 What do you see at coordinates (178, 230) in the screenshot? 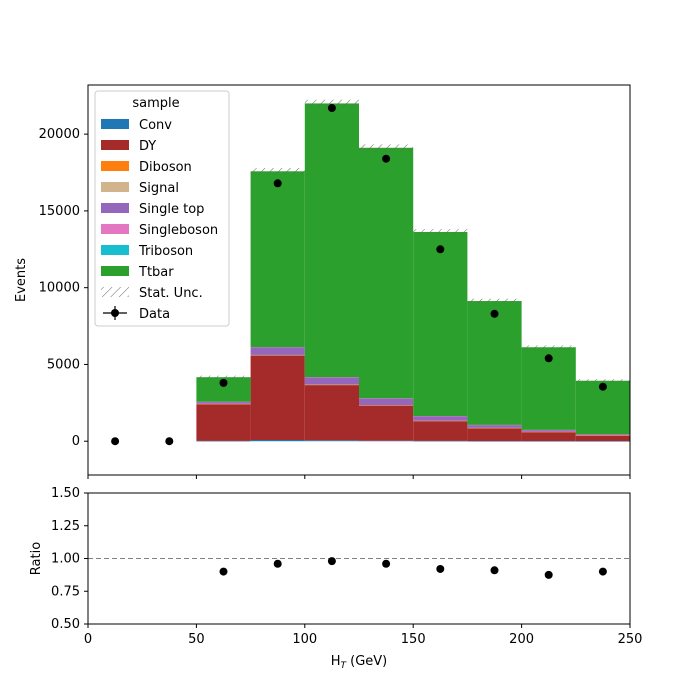
I see `legend-label-5: Singleboson` at bounding box center [178, 230].